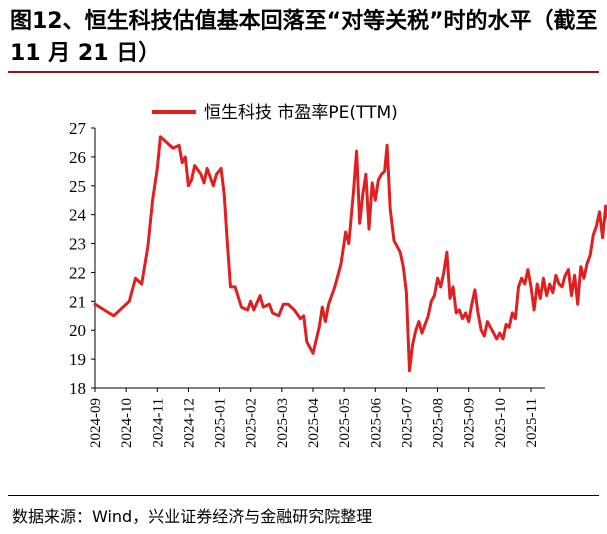  Describe the element at coordinates (221, 423) in the screenshot. I see `x-tick-label: 2025-01` at that location.